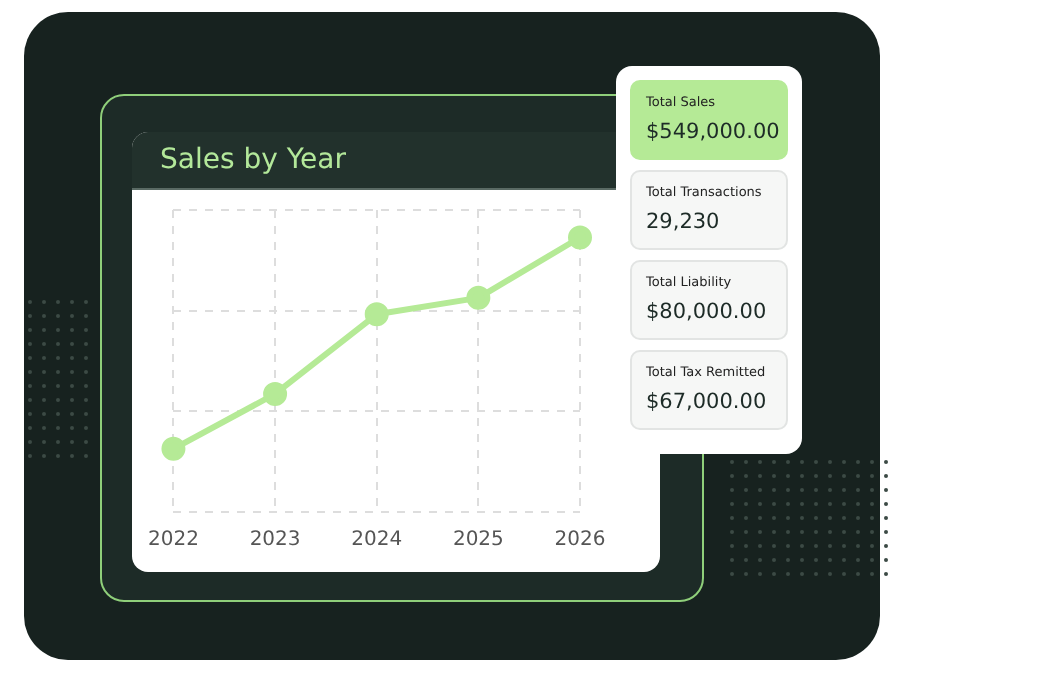 The image size is (1040, 680). What do you see at coordinates (580, 540) in the screenshot?
I see `x-tick-label: 2026` at bounding box center [580, 540].